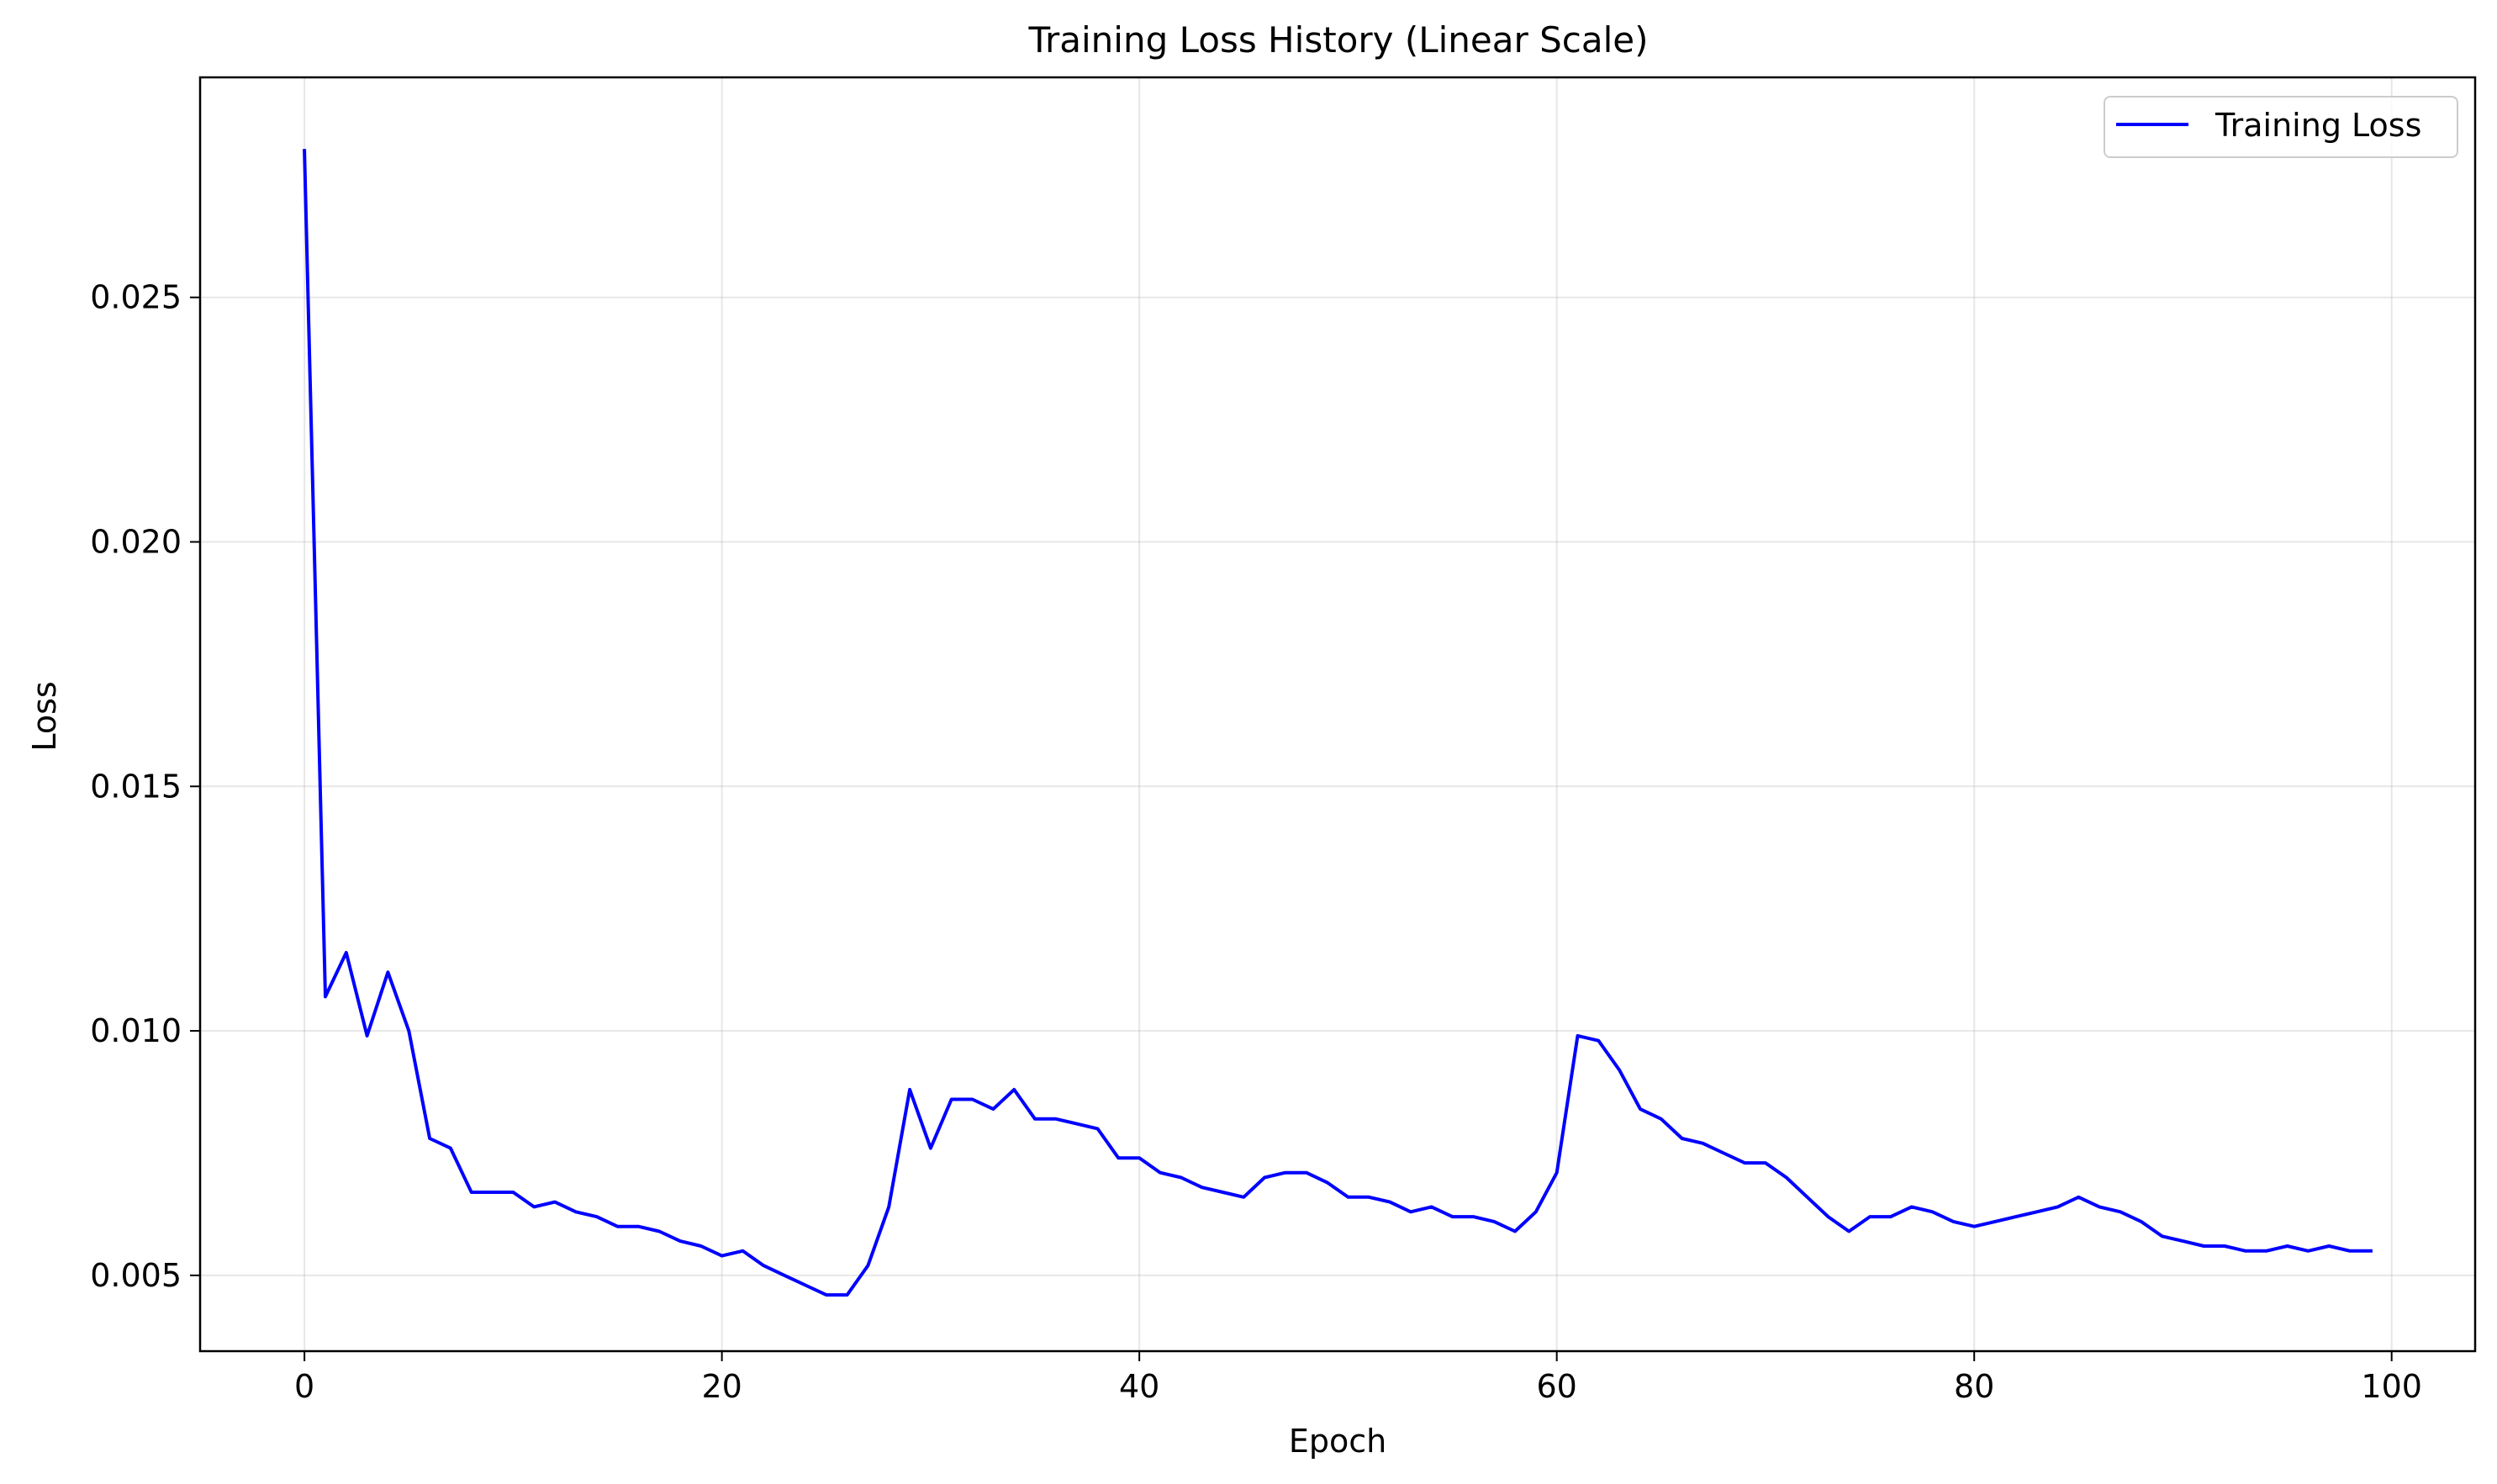 The height and width of the screenshot is (1484, 2497). Describe the element at coordinates (304, 1386) in the screenshot. I see `x-tick-label: 0` at that location.